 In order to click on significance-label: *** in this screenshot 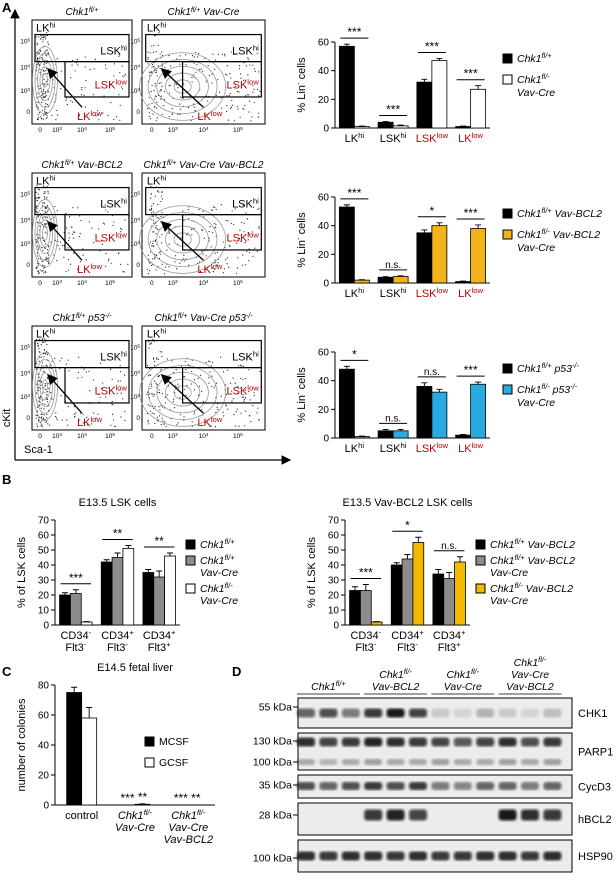, I will do `click(181, 798)`.